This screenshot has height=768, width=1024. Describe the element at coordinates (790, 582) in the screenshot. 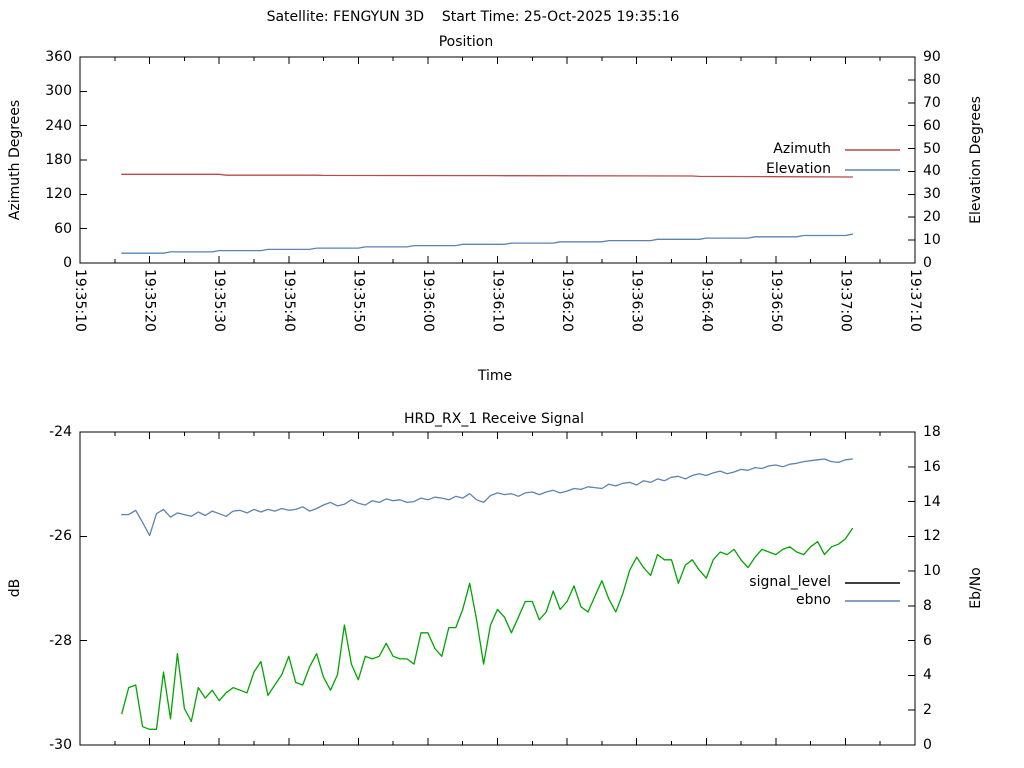

I see `legend-label-signal-level: signal_level` at that location.